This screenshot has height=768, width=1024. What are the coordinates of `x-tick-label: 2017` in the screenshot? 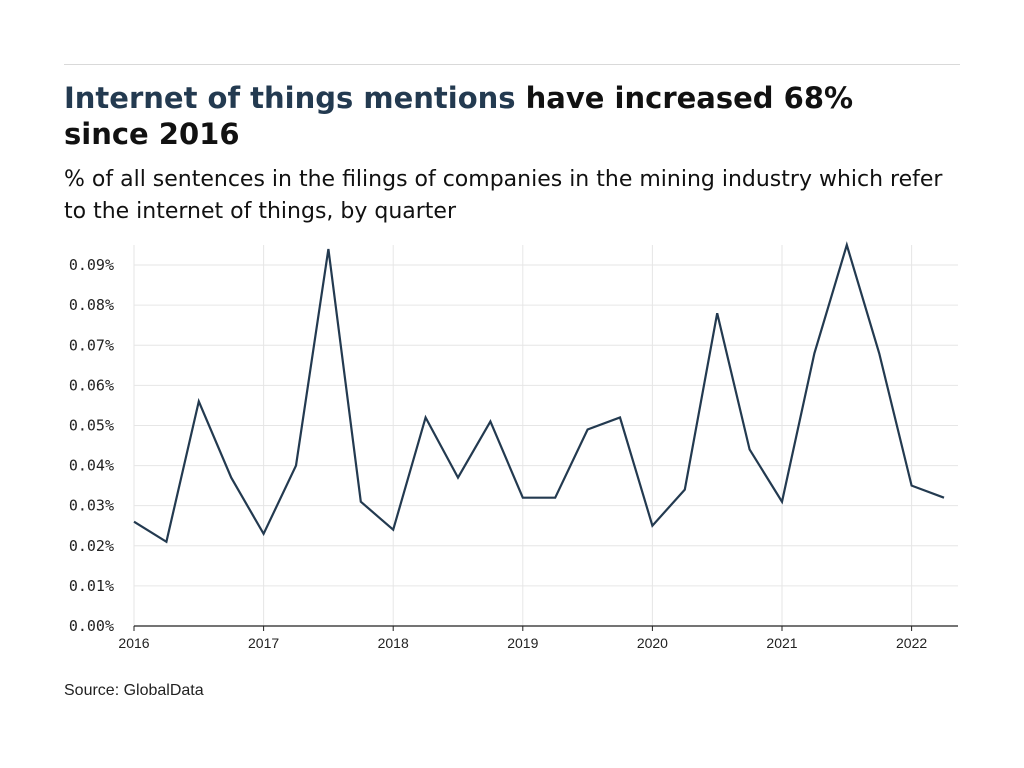 It's located at (263, 643).